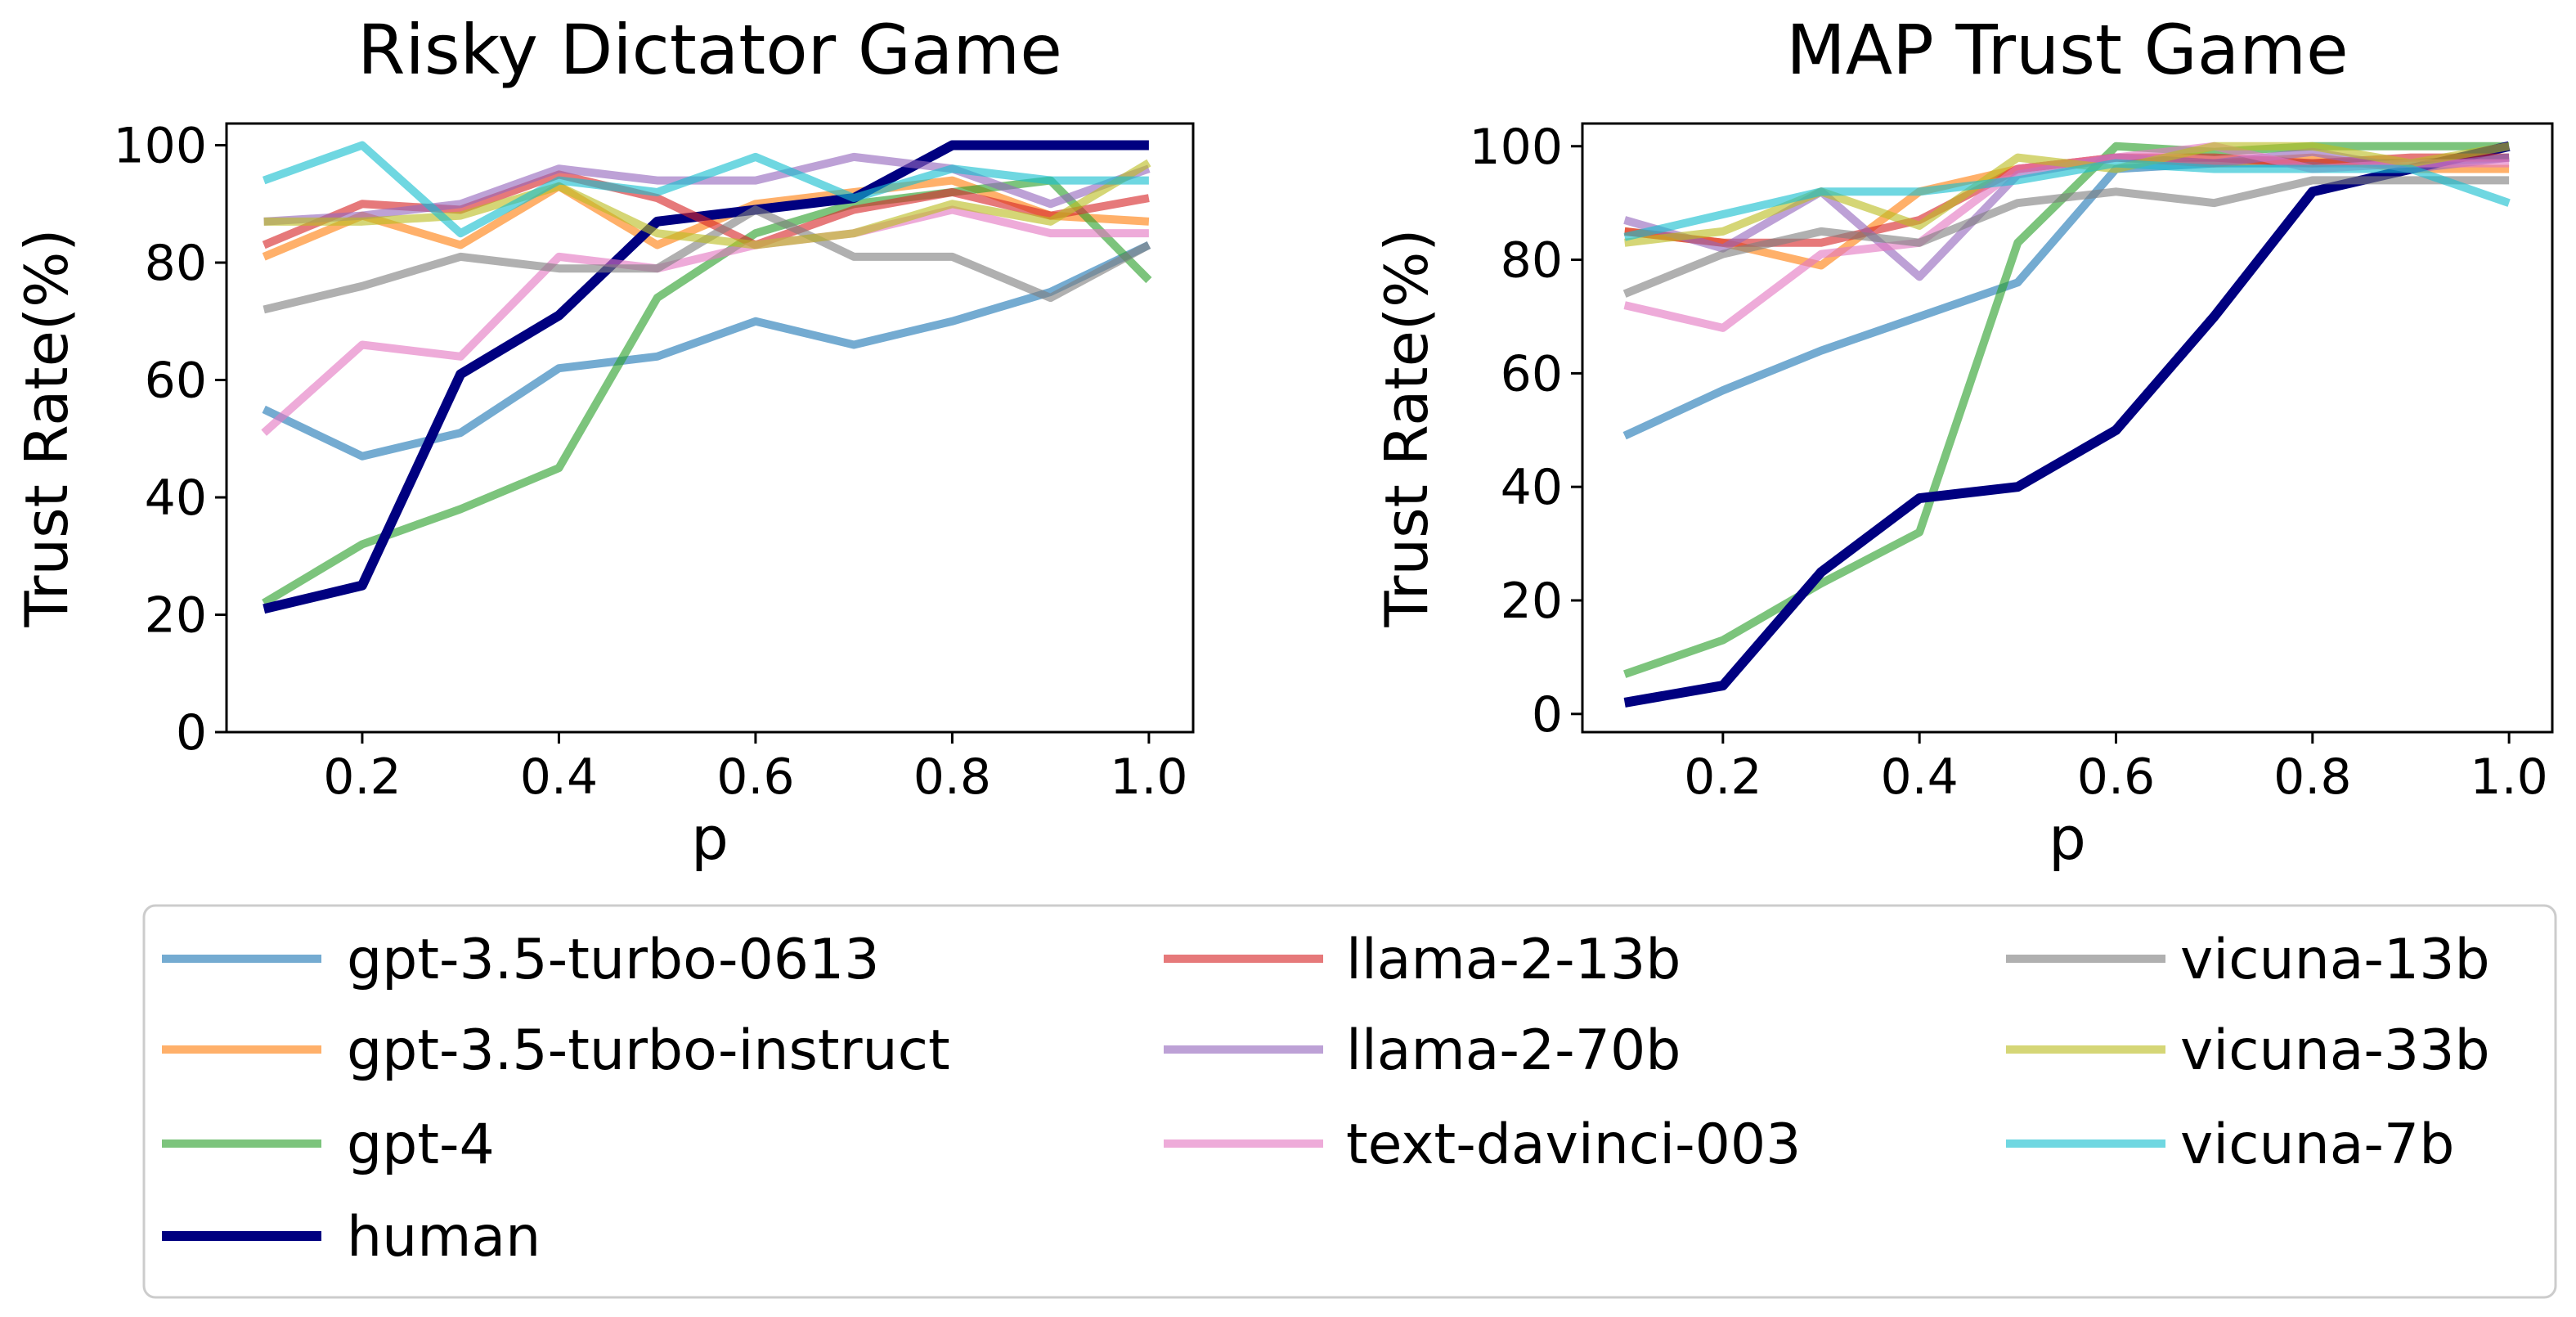 Image resolution: width=2576 pixels, height=1317 pixels. I want to click on chart-title: MAP Trust Game, so click(2067, 50).